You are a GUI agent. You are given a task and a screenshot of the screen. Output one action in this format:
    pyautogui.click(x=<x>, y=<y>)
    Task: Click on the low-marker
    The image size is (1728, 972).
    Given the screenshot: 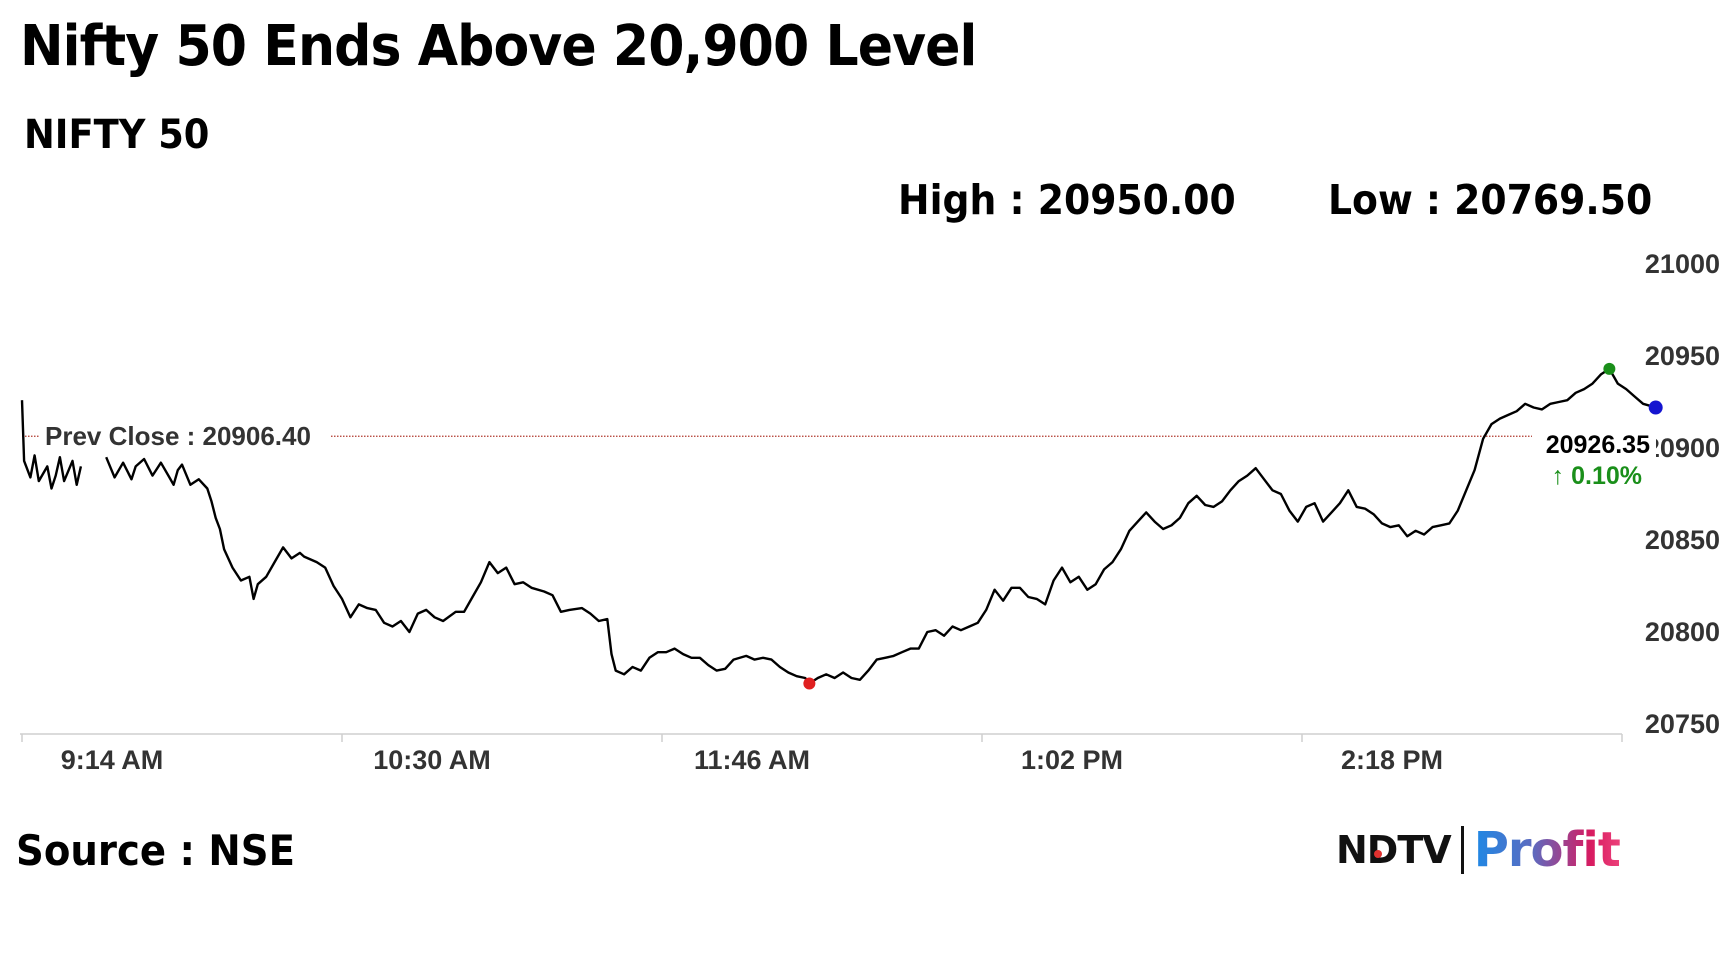 What is the action you would take?
    pyautogui.click(x=809, y=683)
    